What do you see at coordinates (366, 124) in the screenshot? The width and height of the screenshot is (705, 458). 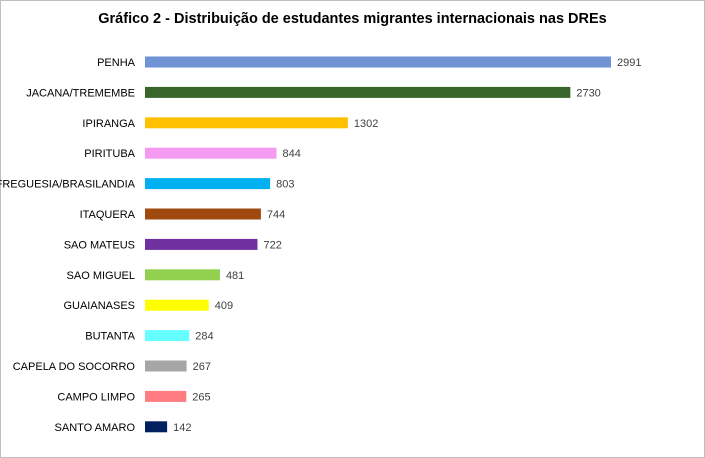 I see `data-label: 1302` at bounding box center [366, 124].